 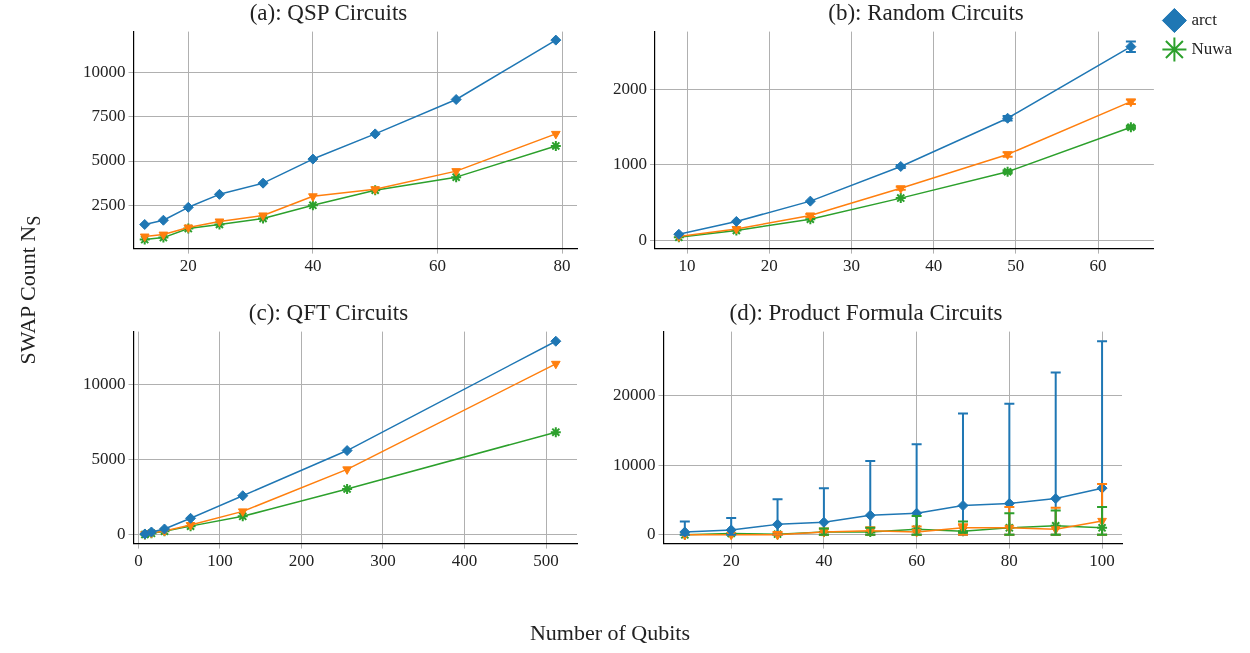 What do you see at coordinates (546, 561) in the screenshot?
I see `x-tick-label: 500` at bounding box center [546, 561].